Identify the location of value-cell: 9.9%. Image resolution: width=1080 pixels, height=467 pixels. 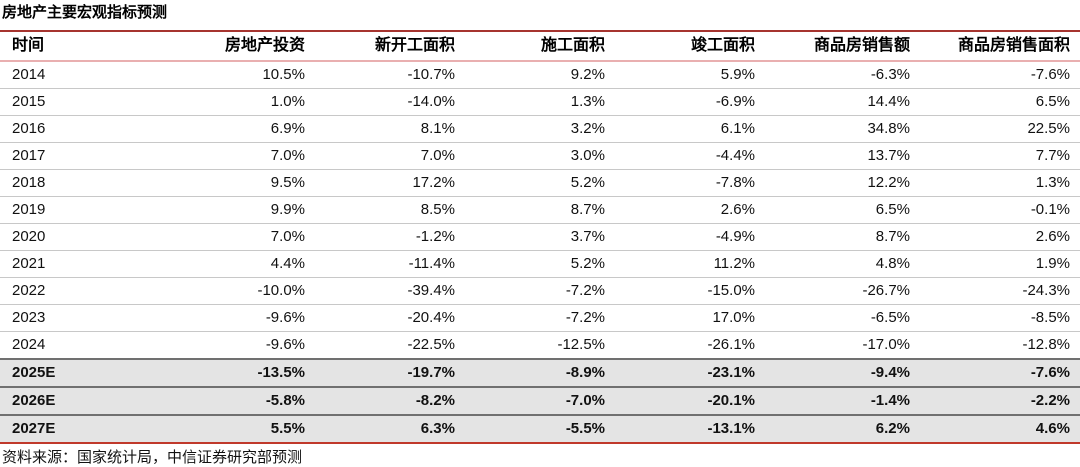
(287, 209).